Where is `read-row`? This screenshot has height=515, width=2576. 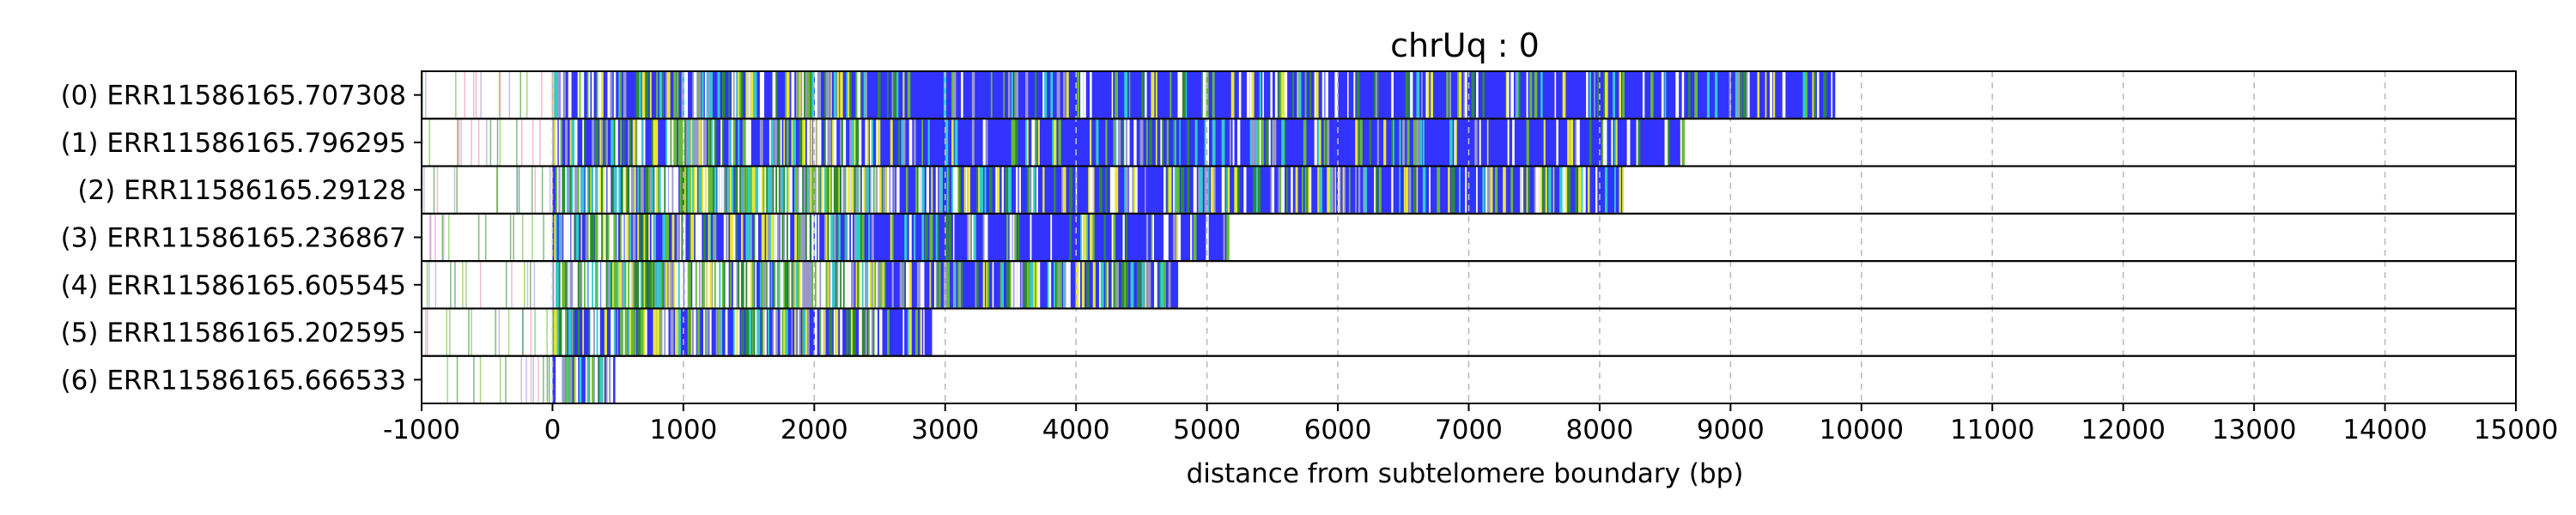
read-row is located at coordinates (532, 379).